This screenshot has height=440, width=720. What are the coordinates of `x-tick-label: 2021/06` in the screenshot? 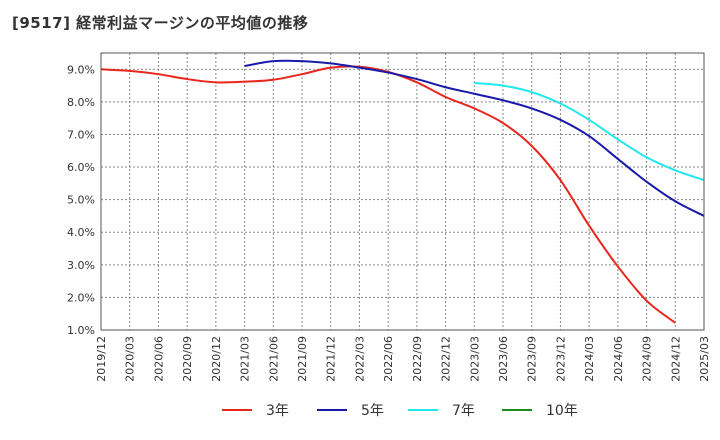 It's located at (273, 359).